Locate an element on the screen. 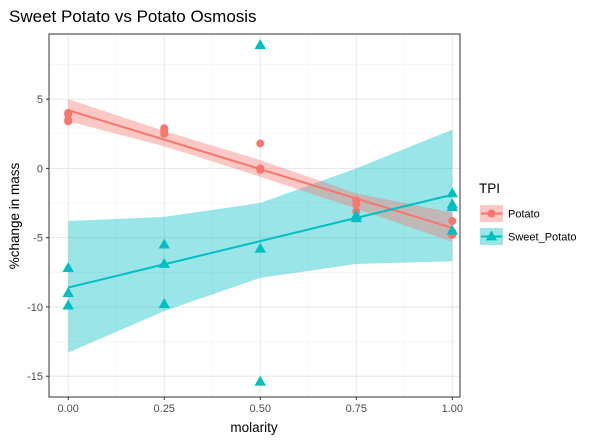  legend-key-potato is located at coordinates (491, 213).